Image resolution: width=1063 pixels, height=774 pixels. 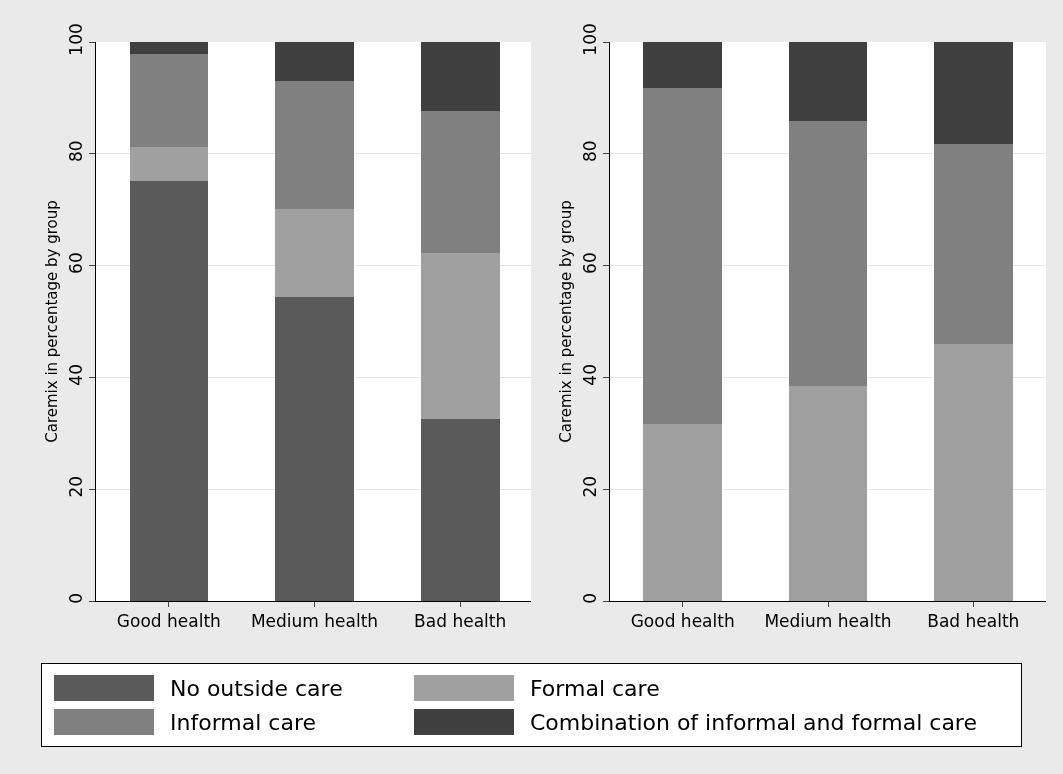 What do you see at coordinates (243, 722) in the screenshot?
I see `legend-label: Informal care` at bounding box center [243, 722].